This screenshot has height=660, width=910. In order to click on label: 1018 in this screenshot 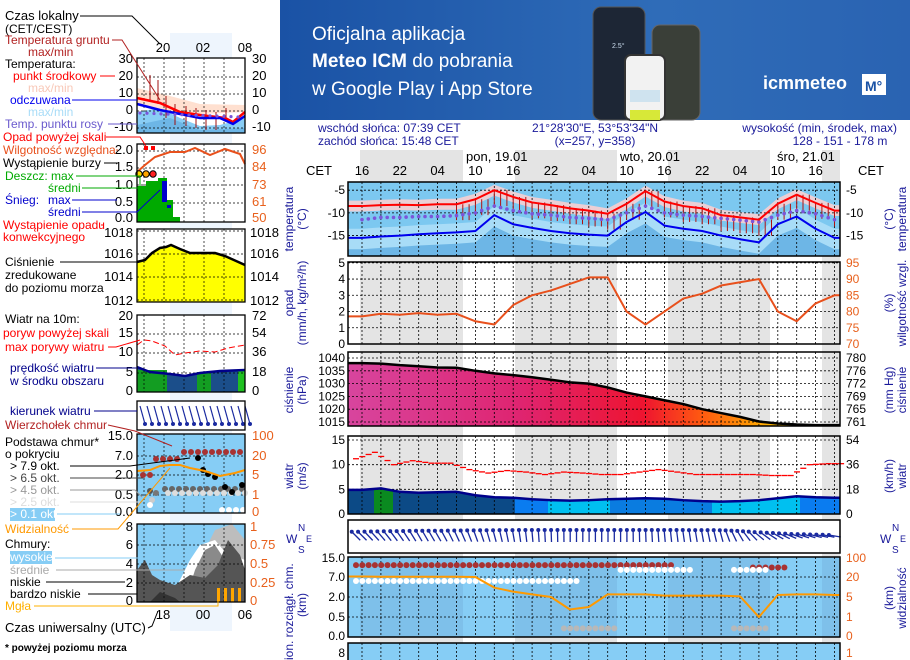, I will do `click(264, 232)`.